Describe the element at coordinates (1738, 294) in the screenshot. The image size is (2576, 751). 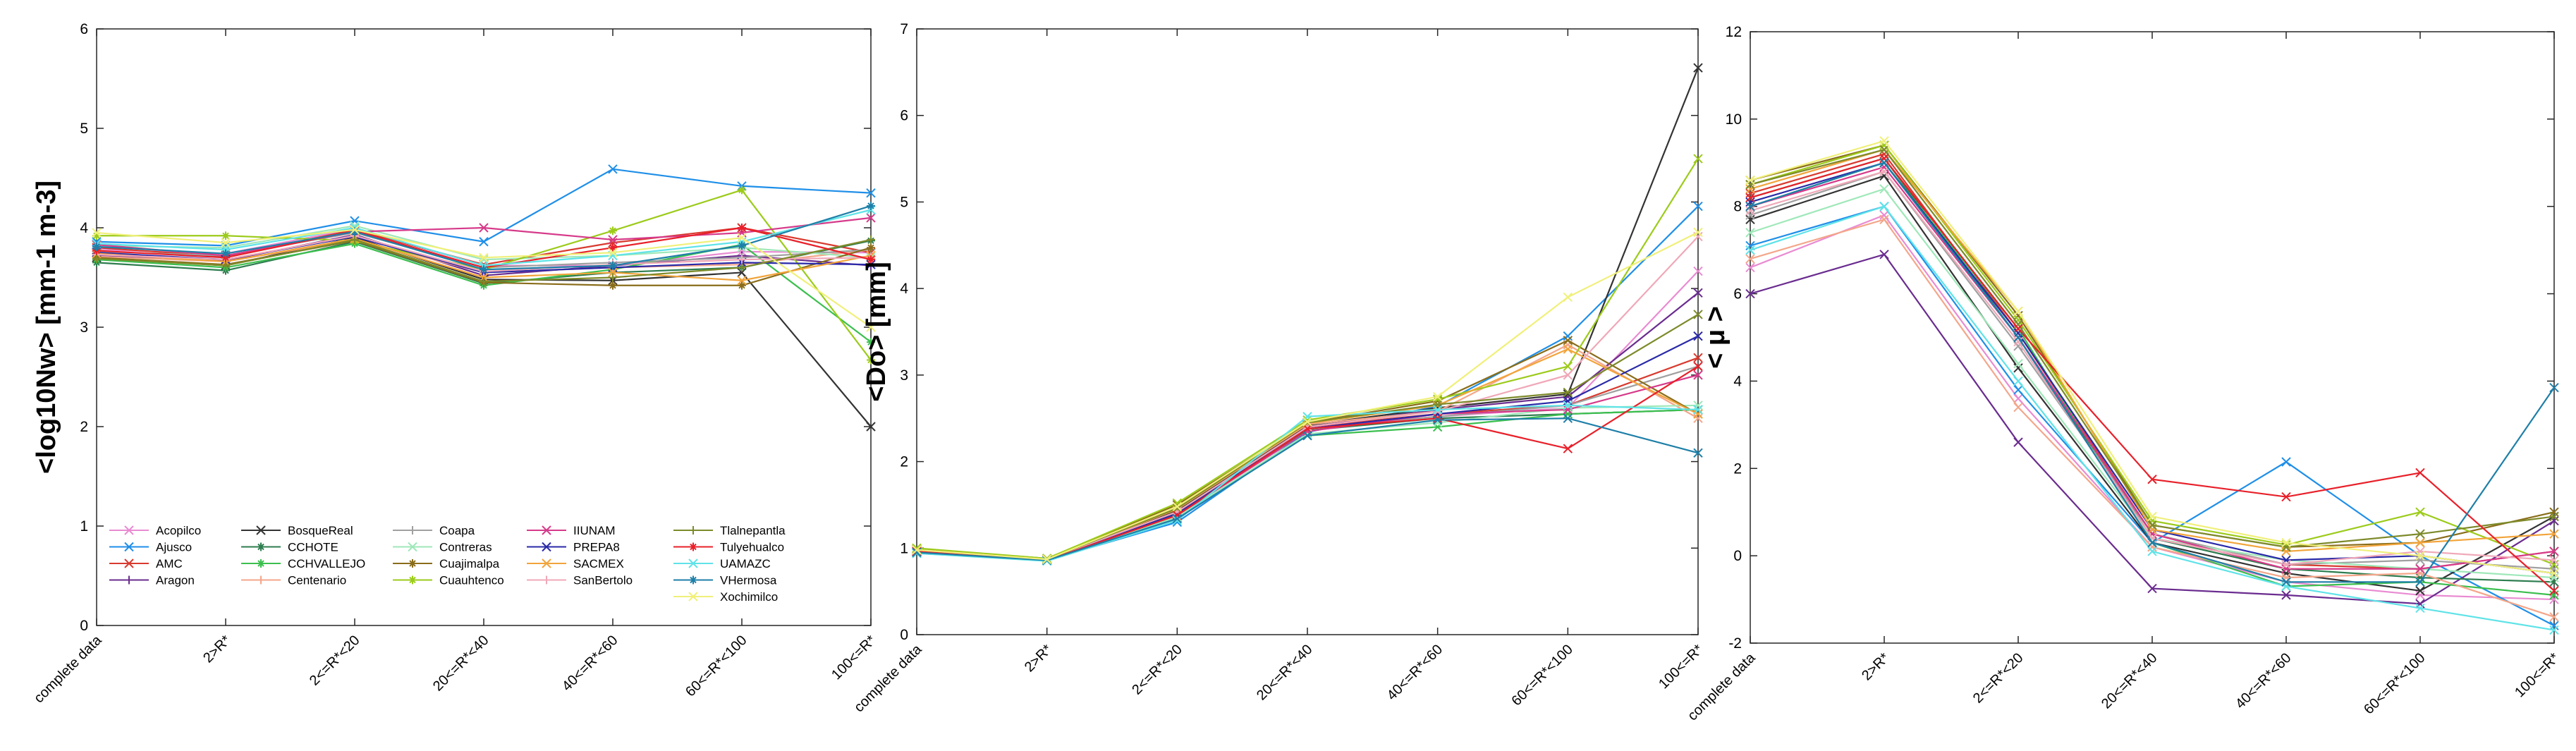
I see `y-tick-label: 6` at that location.